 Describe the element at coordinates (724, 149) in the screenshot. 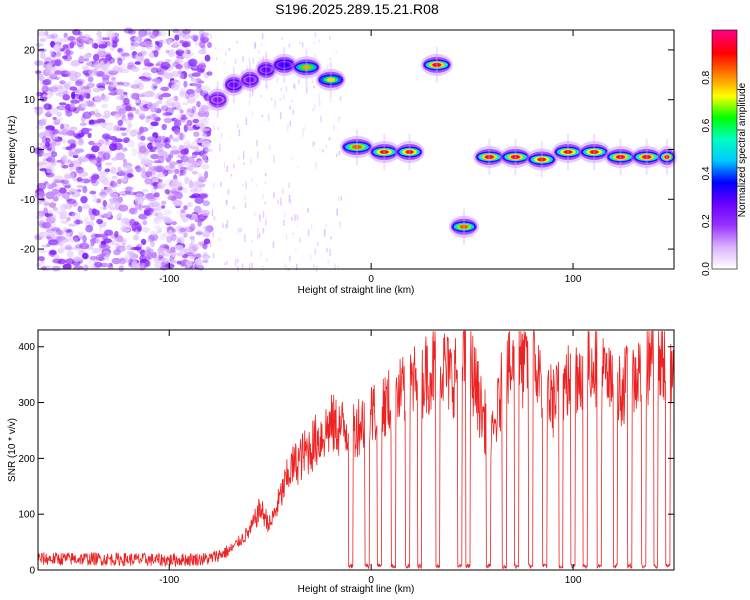

I see `colorbar-frame` at that location.